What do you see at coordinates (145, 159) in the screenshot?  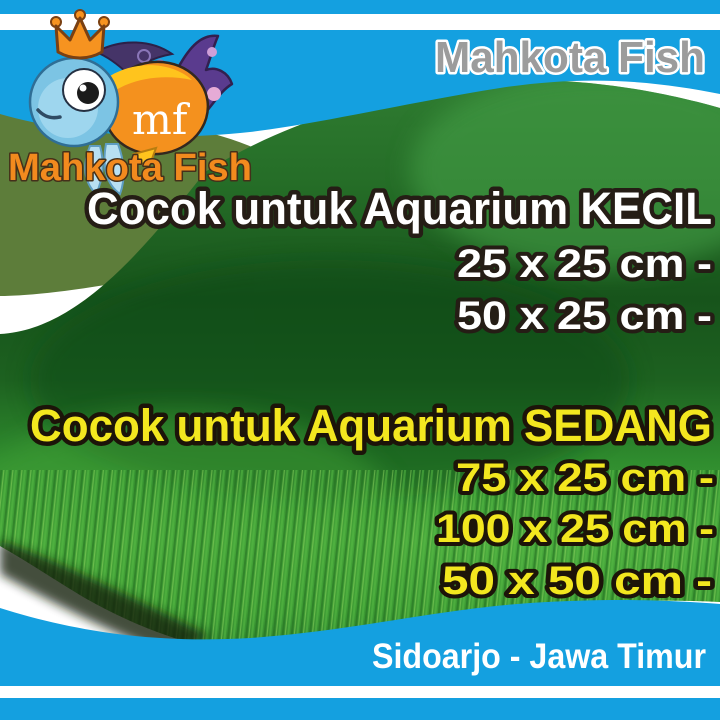 I see `fish-ventral-fin` at bounding box center [145, 159].